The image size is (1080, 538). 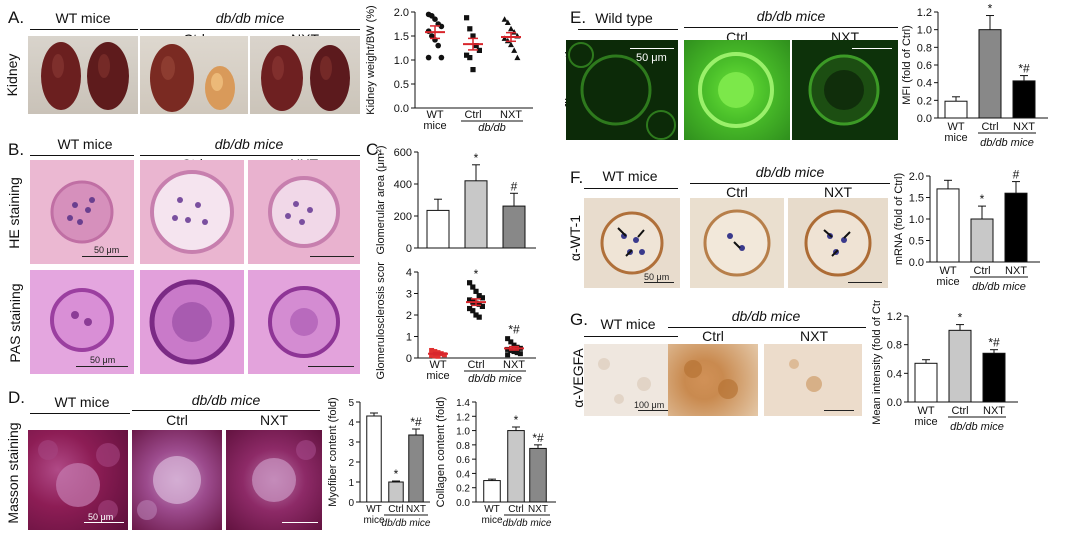 What do you see at coordinates (463, 403) in the screenshot?
I see `collagen-content-y-tick-label: 1.4` at bounding box center [463, 403].